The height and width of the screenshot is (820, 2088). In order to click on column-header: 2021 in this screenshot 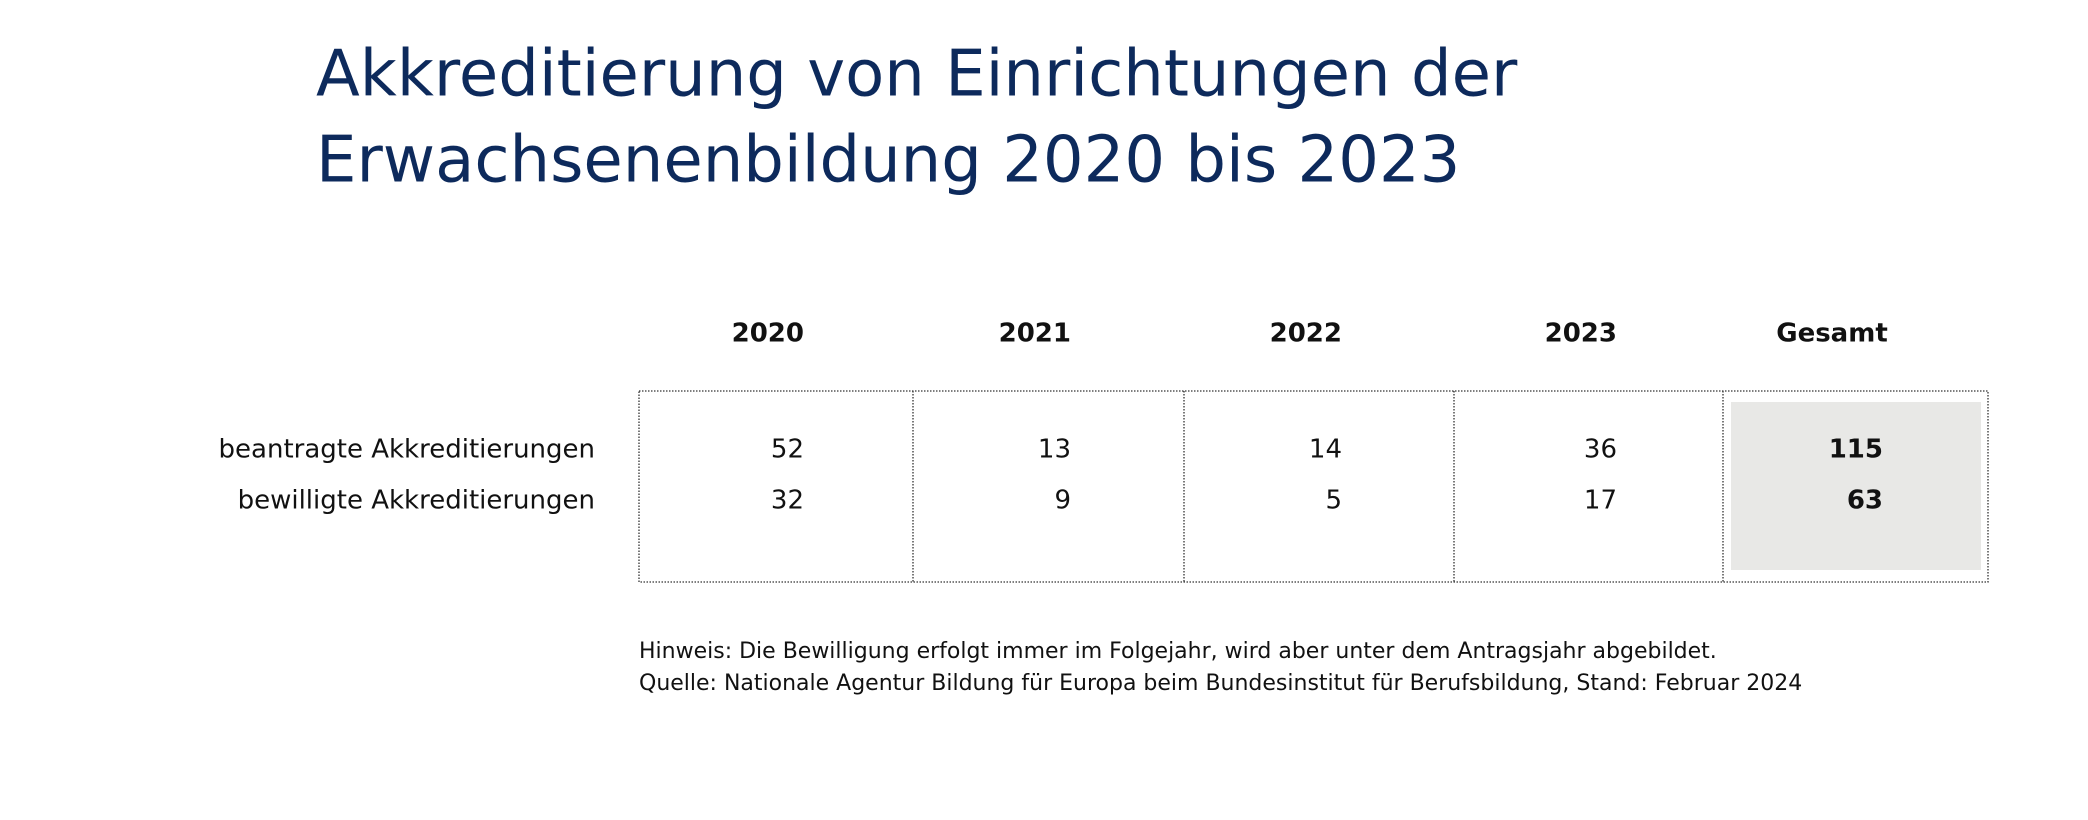, I will do `click(1035, 334)`.